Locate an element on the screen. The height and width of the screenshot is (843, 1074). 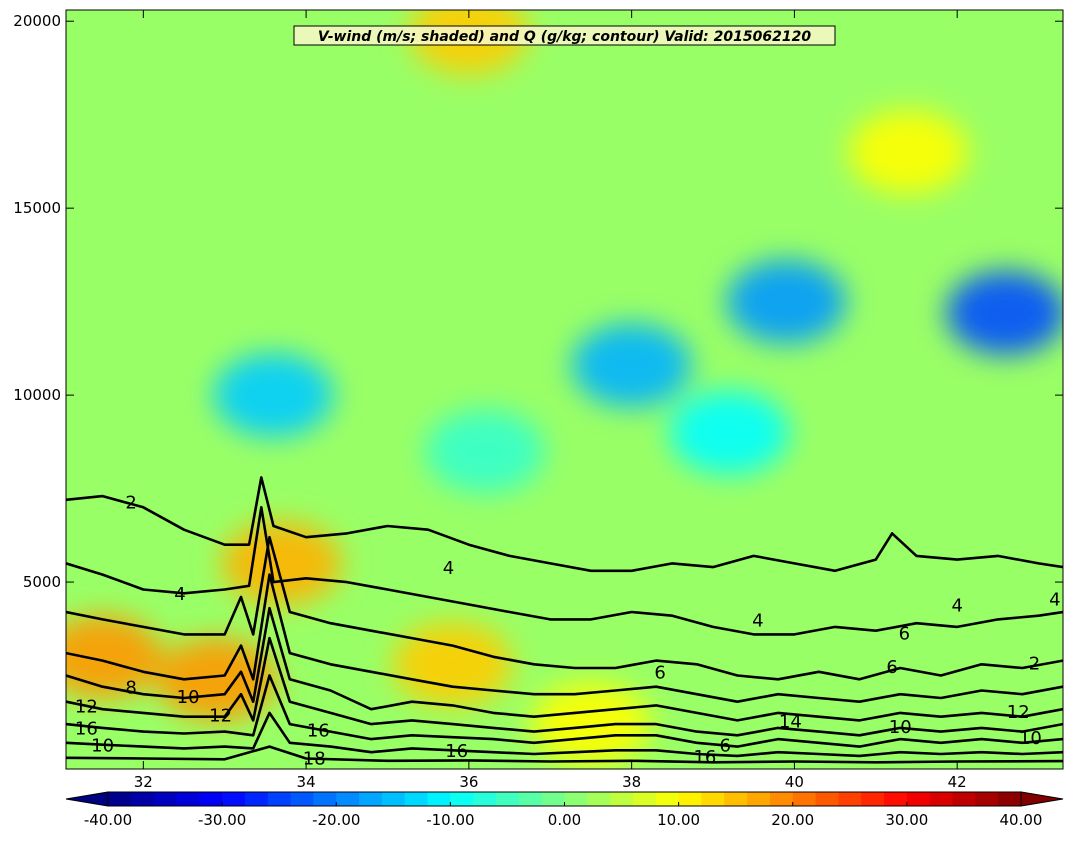
colorbar-extend-low is located at coordinates (87, 799).